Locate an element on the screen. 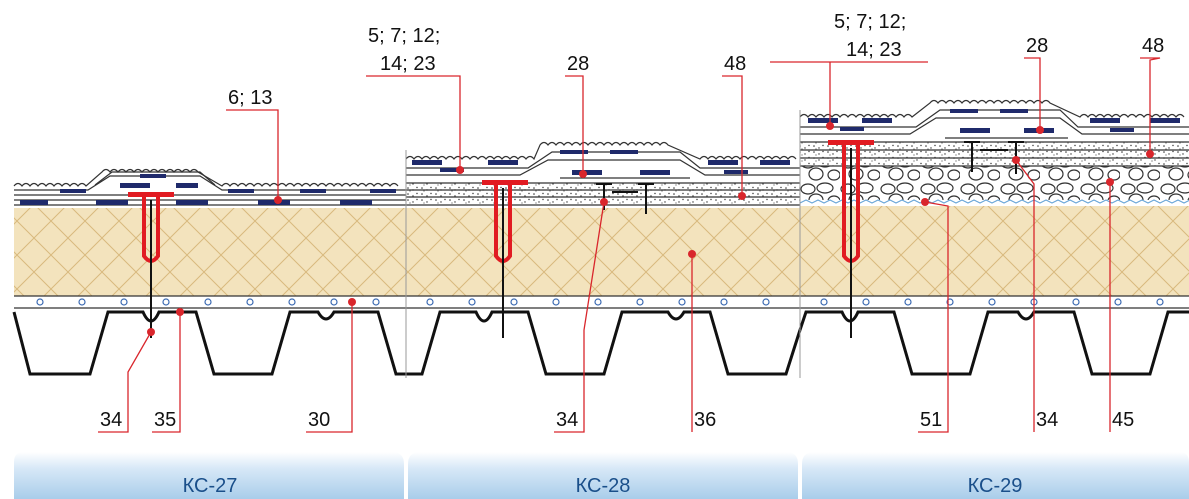 The height and width of the screenshot is (499, 1189). callout-label: 35 is located at coordinates (165, 420).